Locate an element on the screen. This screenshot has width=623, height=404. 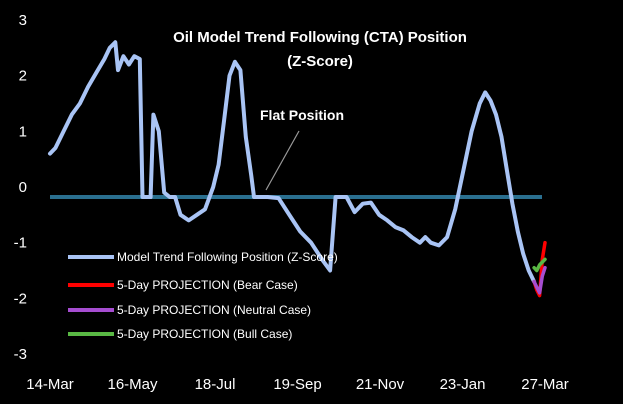
legend-label: 5-Day PROJECTION (Neutral Case) is located at coordinates (214, 310).